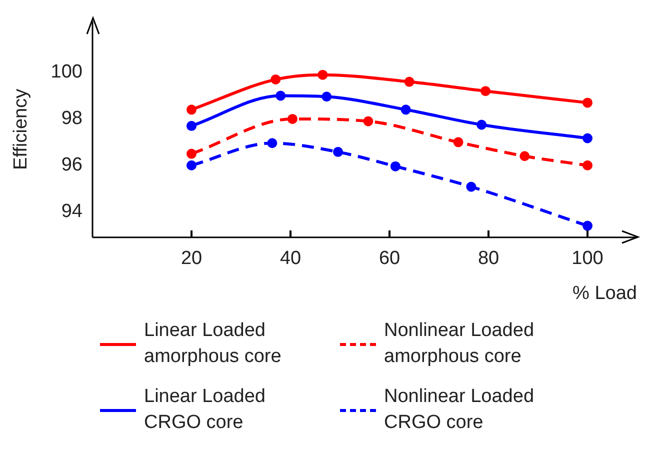  Describe the element at coordinates (205, 410) in the screenshot. I see `legend-label: Linear Loaded CRGO core` at that location.